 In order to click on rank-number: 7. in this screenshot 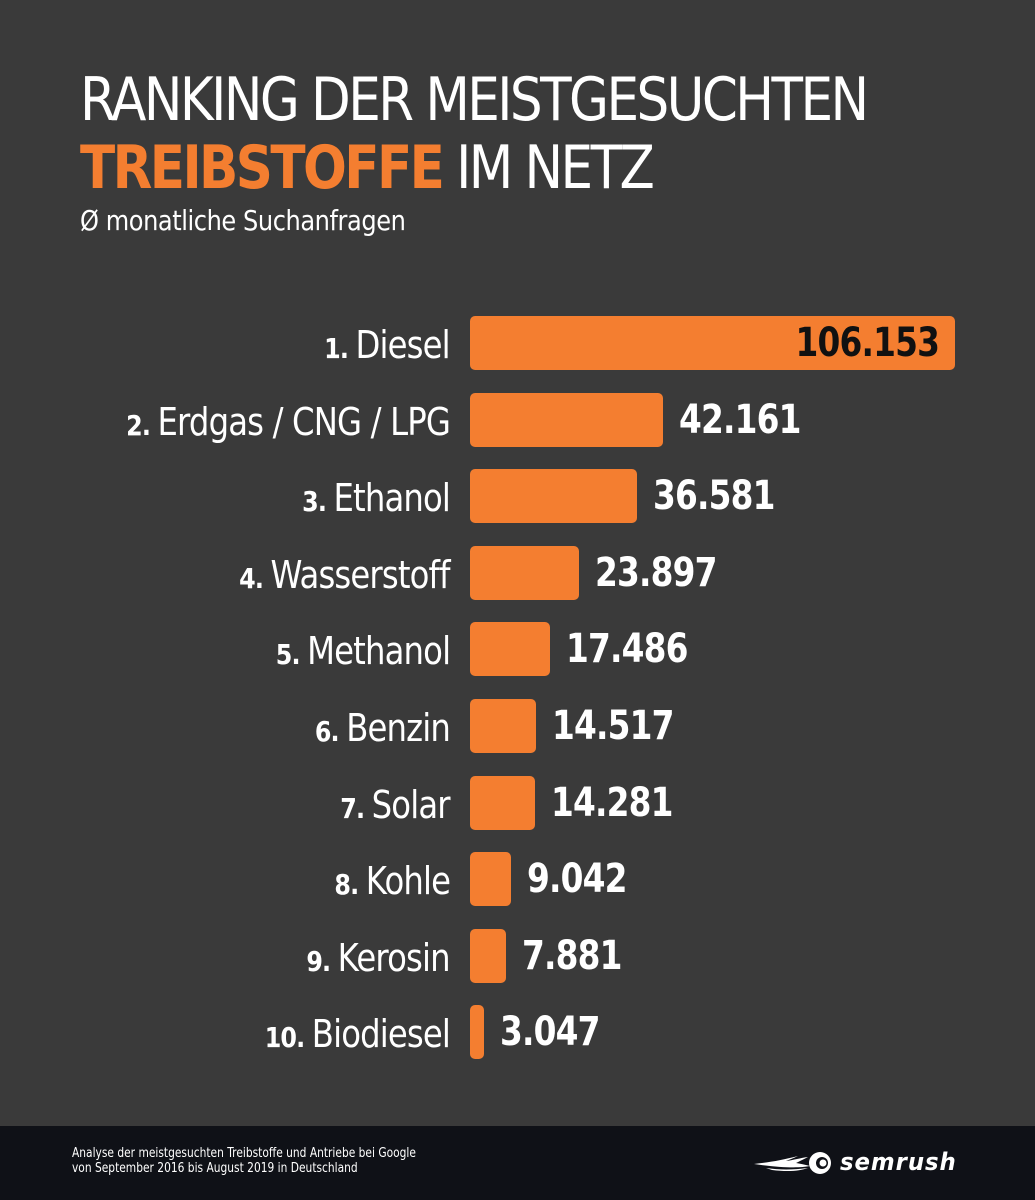, I will do `click(356, 808)`.